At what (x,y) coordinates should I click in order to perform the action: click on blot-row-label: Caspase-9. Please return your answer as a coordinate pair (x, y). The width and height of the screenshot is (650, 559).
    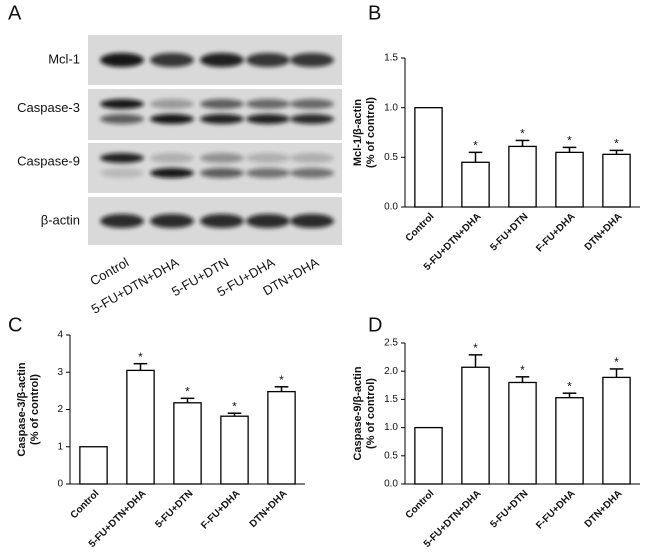
    Looking at the image, I should click on (48, 160).